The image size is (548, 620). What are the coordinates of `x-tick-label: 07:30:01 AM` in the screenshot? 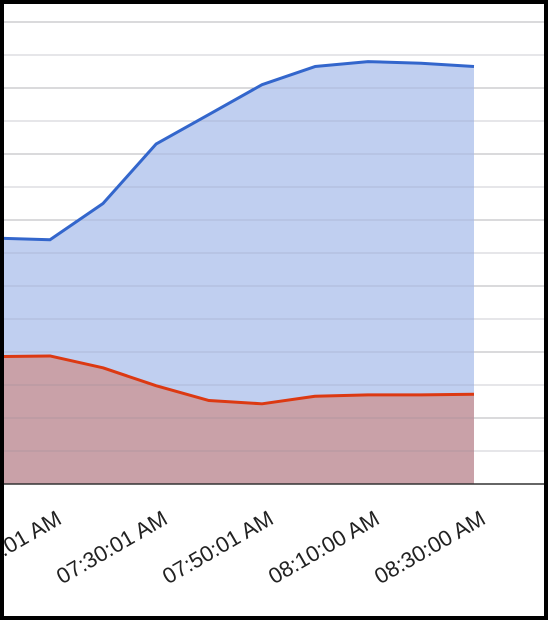 It's located at (111, 547).